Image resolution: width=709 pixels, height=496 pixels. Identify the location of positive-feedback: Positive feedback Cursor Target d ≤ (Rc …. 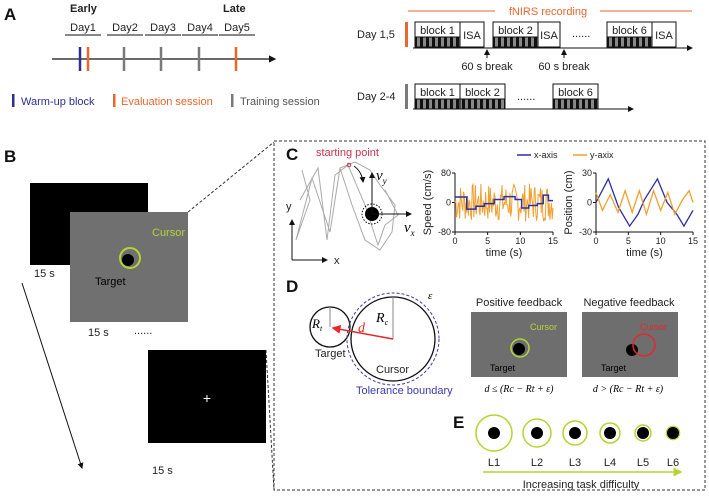
(519, 346).